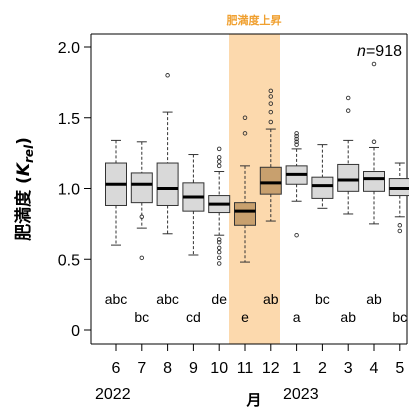  What do you see at coordinates (23, 208) in the screenshot?
I see `y-axis-label-text: 肥満度 (` at bounding box center [23, 208].